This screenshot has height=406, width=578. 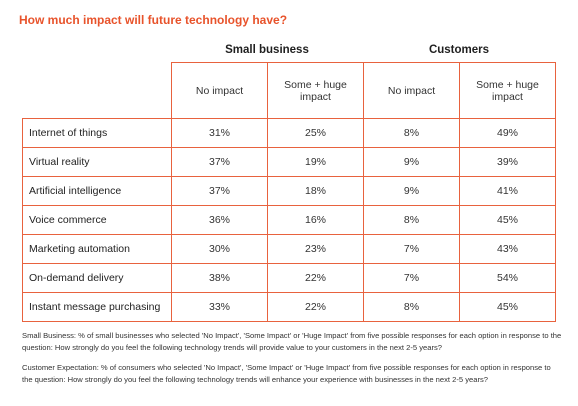 I want to click on cell-sb-no-impact: 30%, so click(x=219, y=249).